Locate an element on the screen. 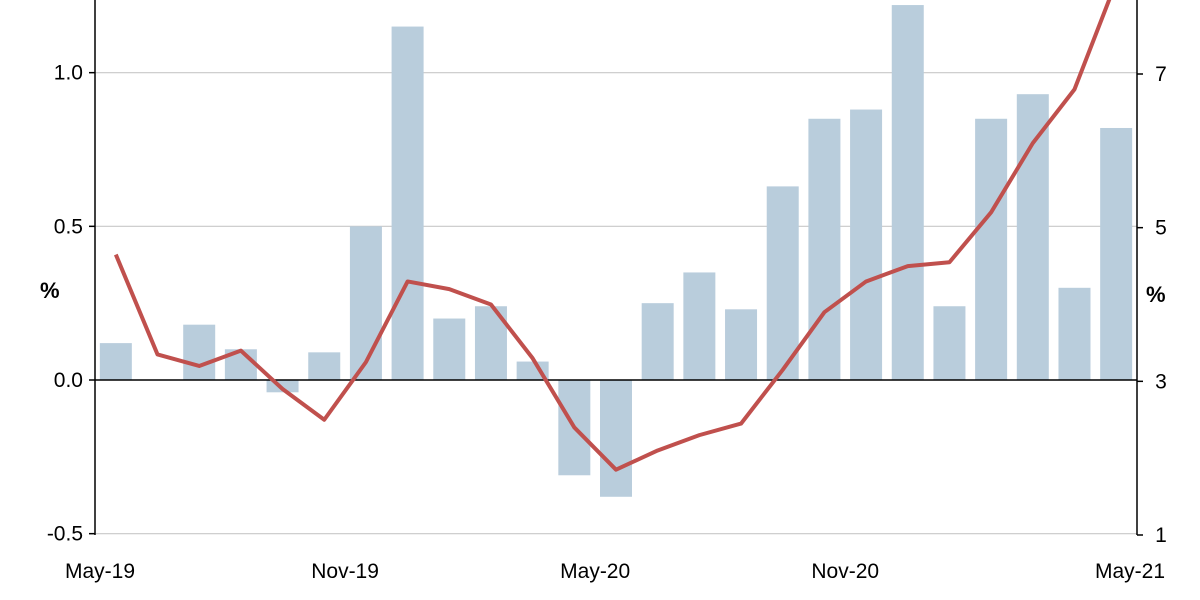 Image resolution: width=1200 pixels, height=600 pixels. right-axis-label: % is located at coordinates (1156, 294).